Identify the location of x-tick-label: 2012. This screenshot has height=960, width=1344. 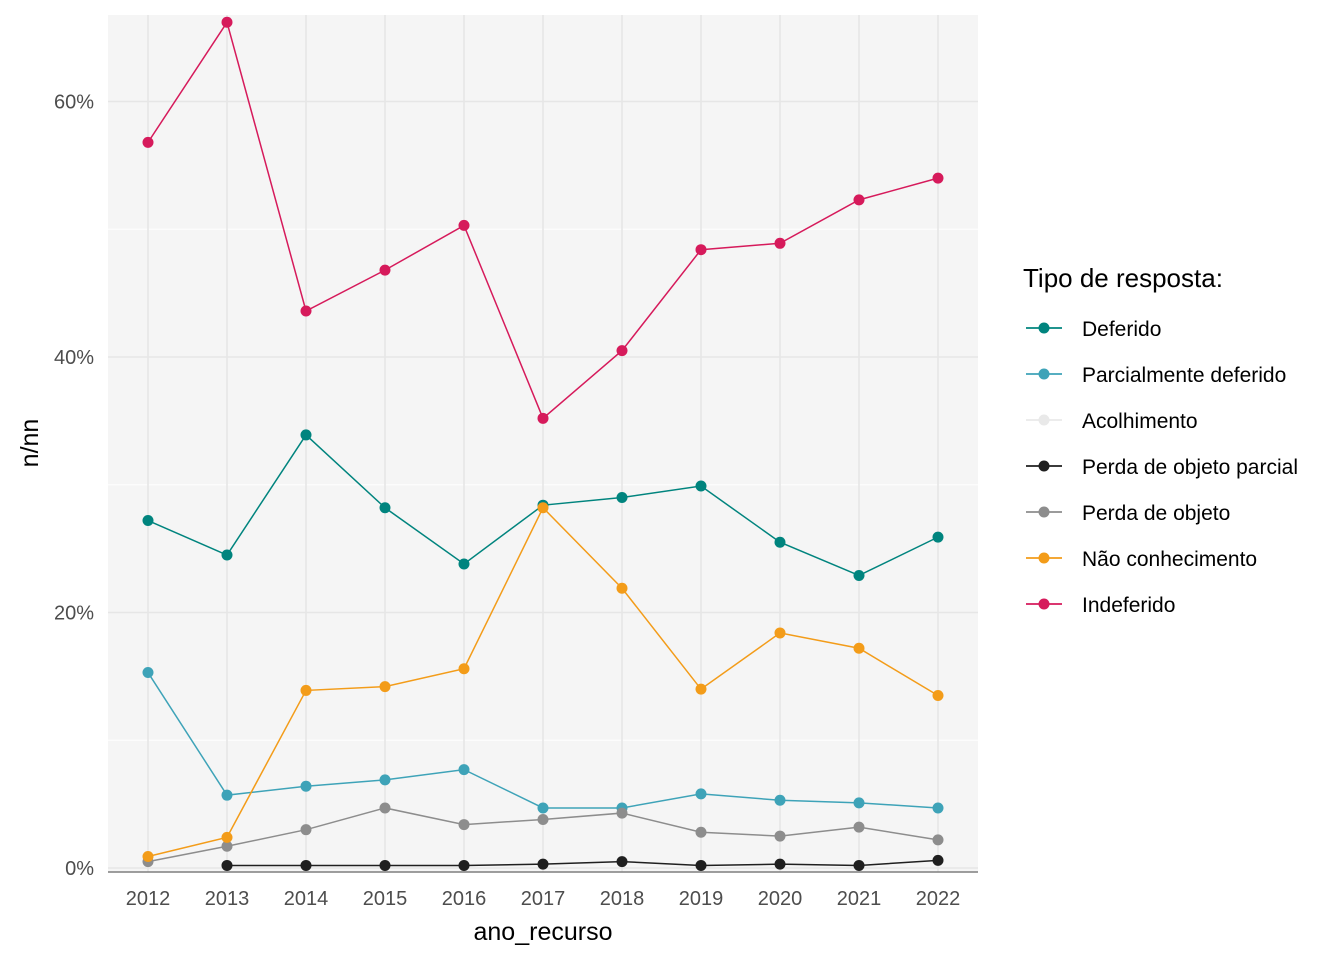
(148, 899).